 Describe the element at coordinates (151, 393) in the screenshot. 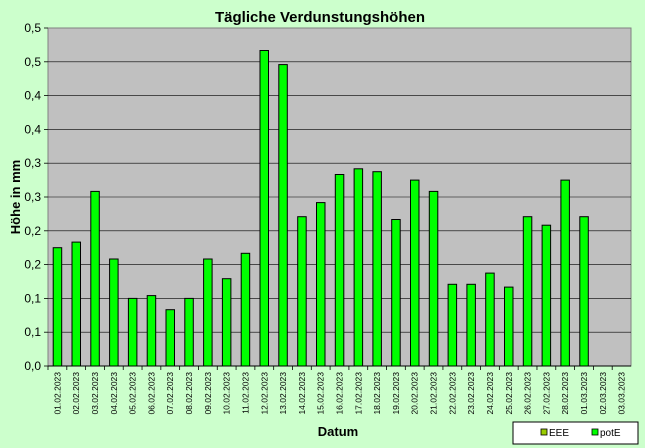

I see `x-tick-label: 06.02.2023` at that location.